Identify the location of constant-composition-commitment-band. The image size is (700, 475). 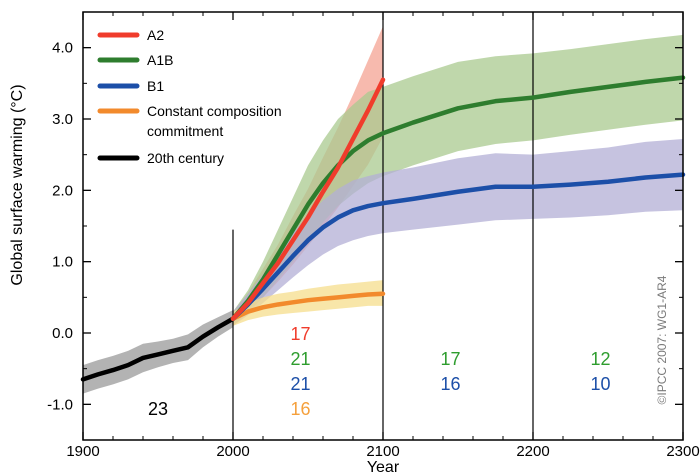
(308, 303).